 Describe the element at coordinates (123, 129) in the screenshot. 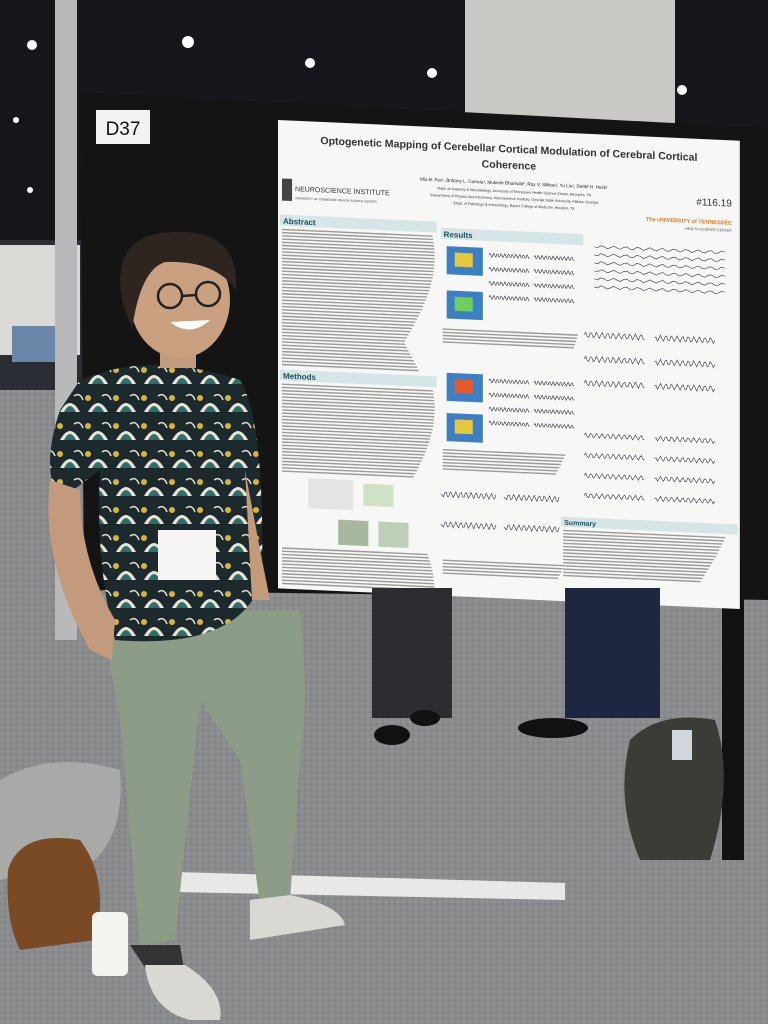

I see `board-label: D37` at that location.